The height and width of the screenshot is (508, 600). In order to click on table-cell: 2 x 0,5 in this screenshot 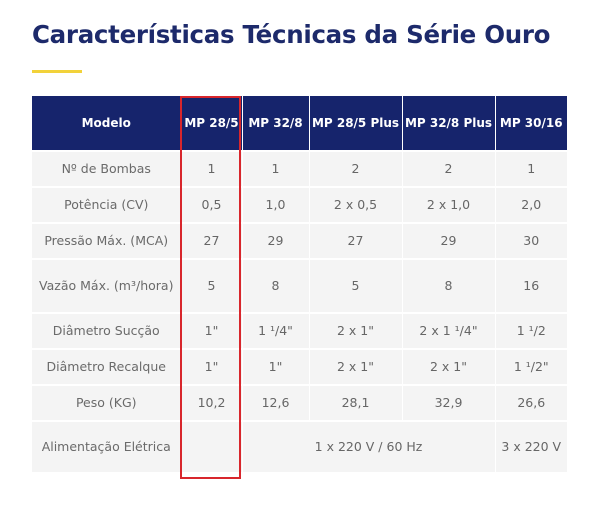, I will do `click(356, 204)`.